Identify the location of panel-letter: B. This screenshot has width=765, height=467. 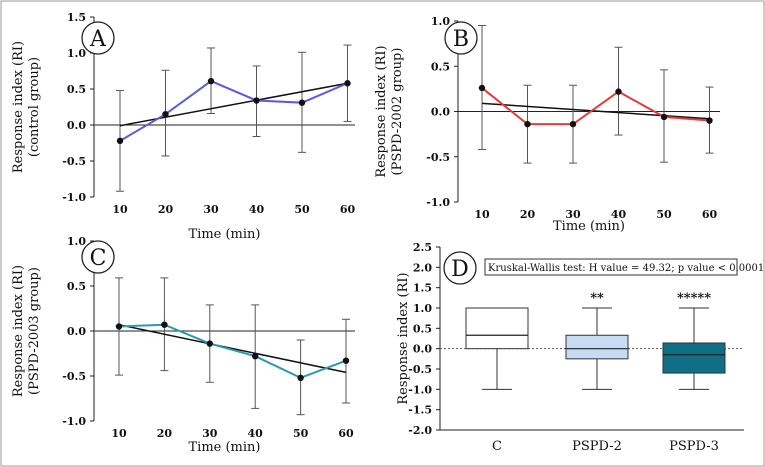
(461, 39).